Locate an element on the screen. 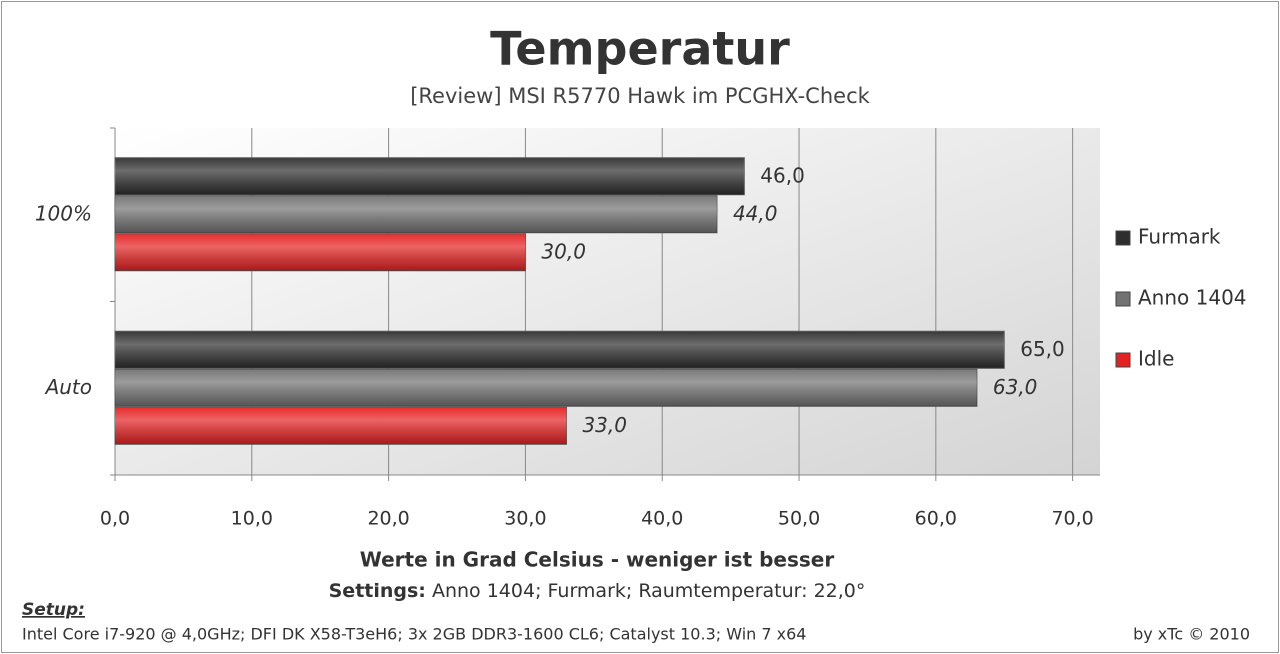 The image size is (1280, 654). x-tick-label: 20,0 is located at coordinates (388, 519).